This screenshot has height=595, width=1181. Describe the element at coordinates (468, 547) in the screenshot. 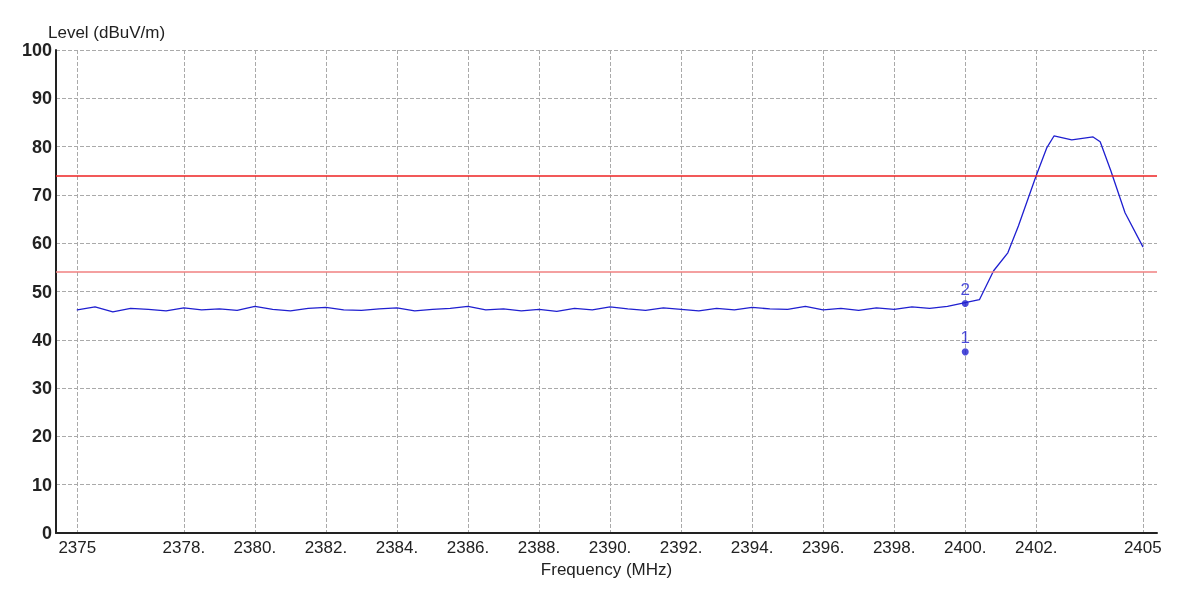

I see `x-tick-label: 2386.` at that location.